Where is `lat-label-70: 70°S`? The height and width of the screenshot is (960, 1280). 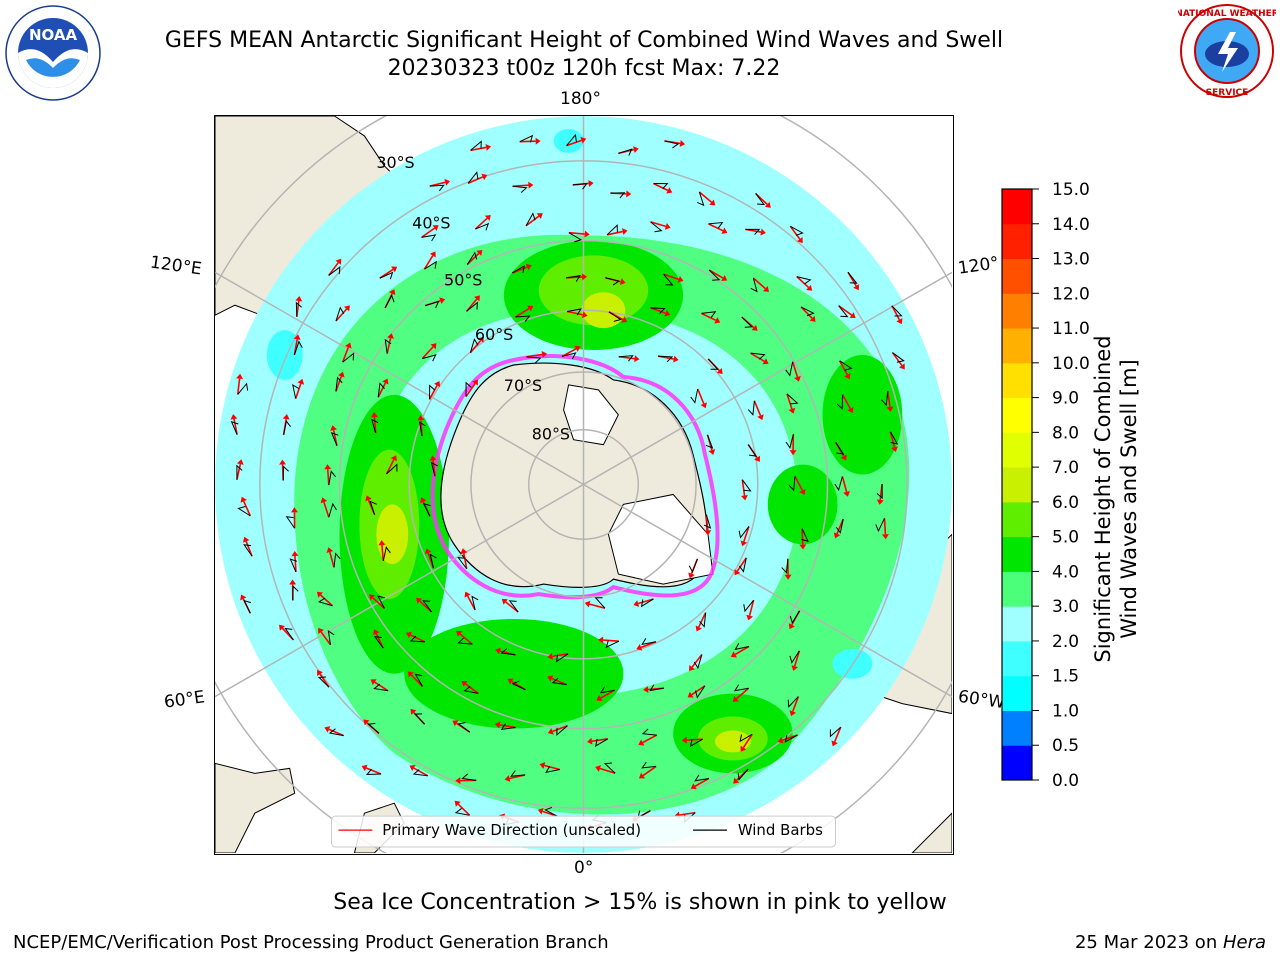
lat-label-70: 70°S is located at coordinates (523, 385).